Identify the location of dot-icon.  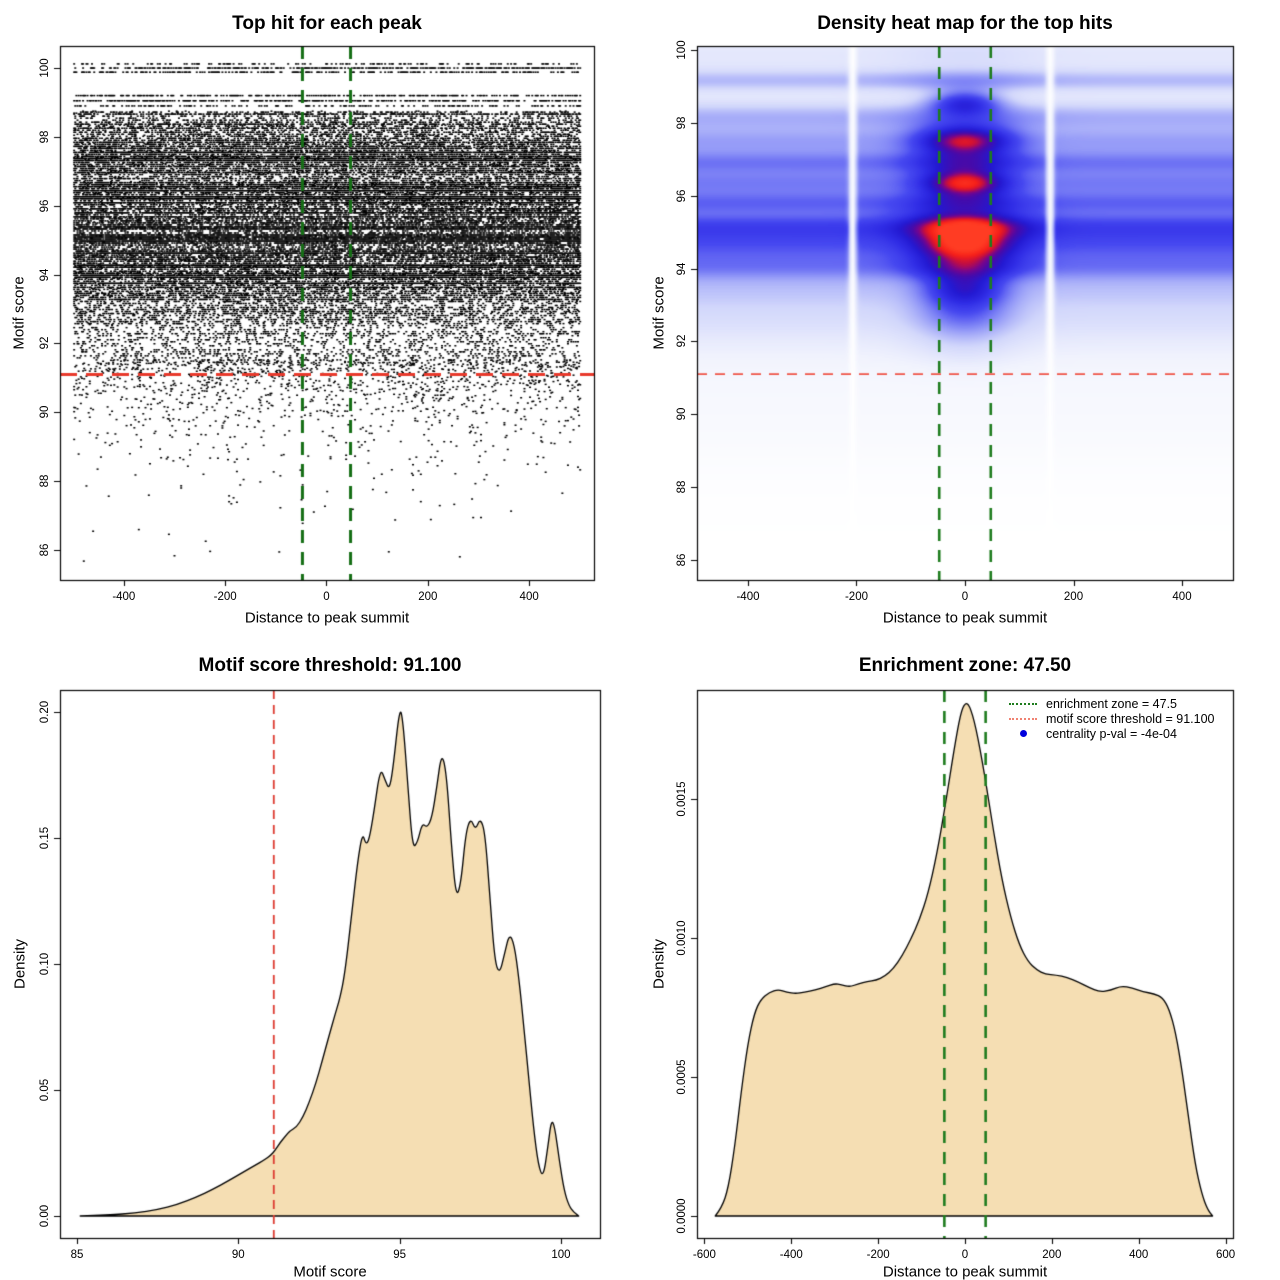
(1023, 733).